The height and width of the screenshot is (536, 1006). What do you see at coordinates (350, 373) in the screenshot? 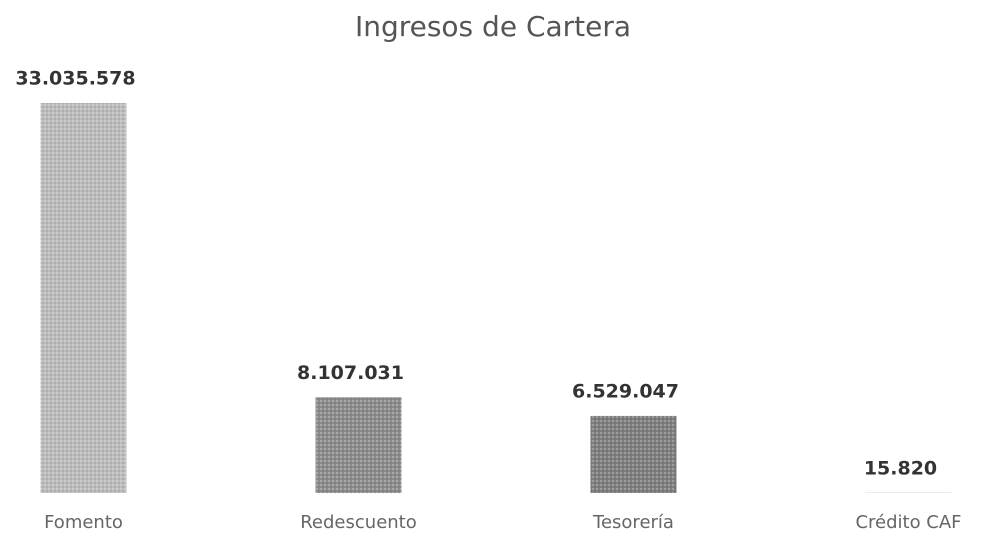
I see `value-label: 8.107.031` at bounding box center [350, 373].